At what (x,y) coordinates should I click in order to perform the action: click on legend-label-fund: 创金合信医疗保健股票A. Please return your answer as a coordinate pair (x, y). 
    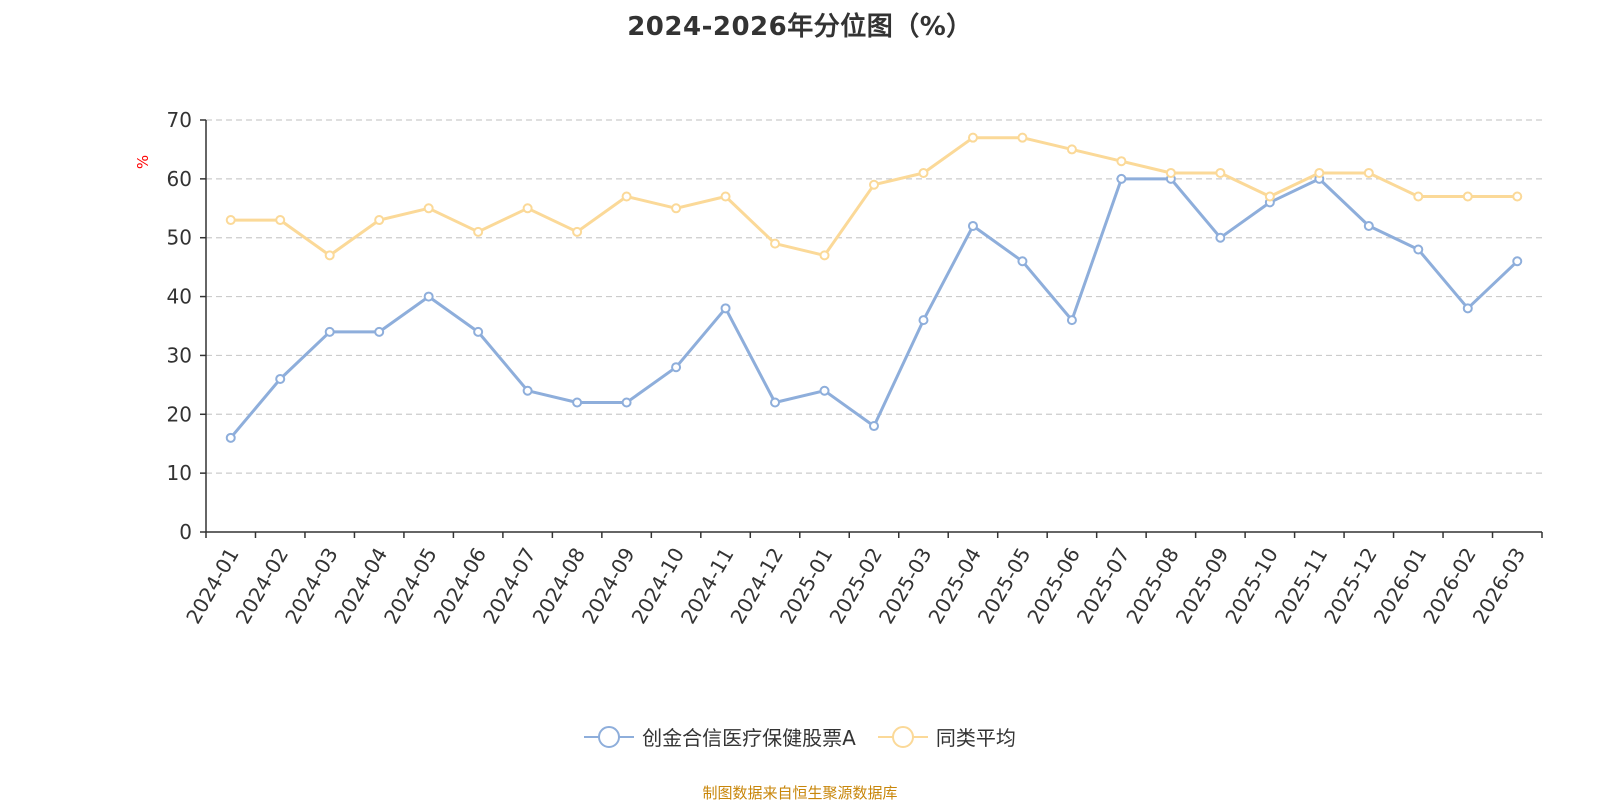
    Looking at the image, I should click on (749, 738).